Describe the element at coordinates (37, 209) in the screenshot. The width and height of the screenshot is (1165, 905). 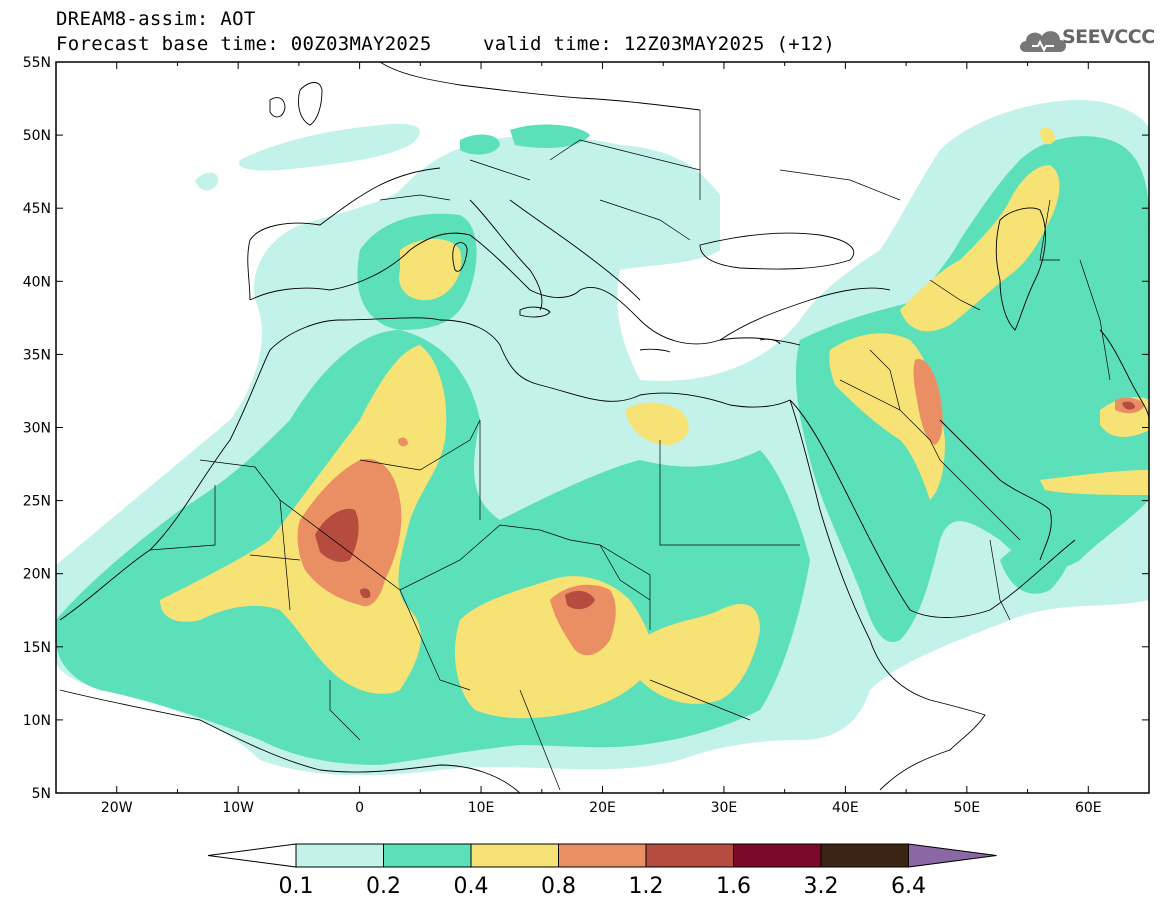
I see `lat-tick-label: 45N` at that location.